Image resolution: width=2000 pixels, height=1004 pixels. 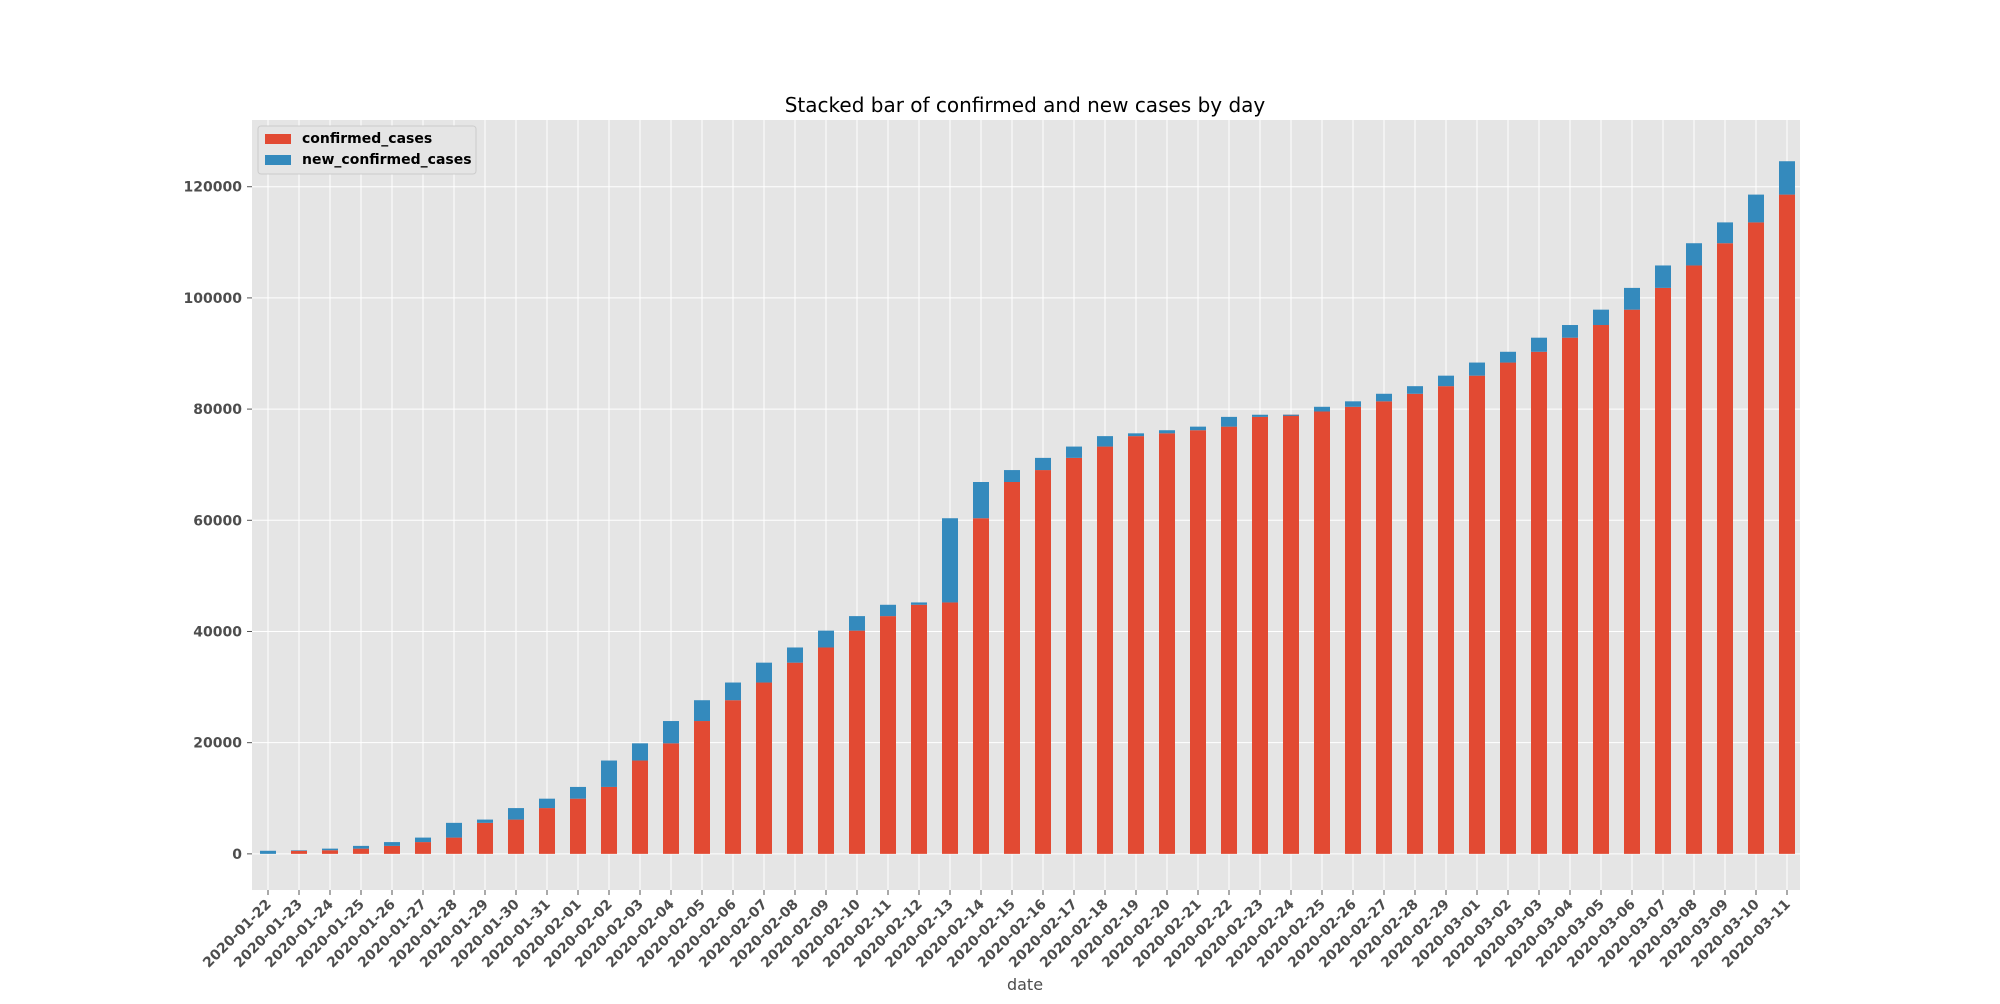 What do you see at coordinates (237, 855) in the screenshot?
I see `y-tick-label: 0` at bounding box center [237, 855].